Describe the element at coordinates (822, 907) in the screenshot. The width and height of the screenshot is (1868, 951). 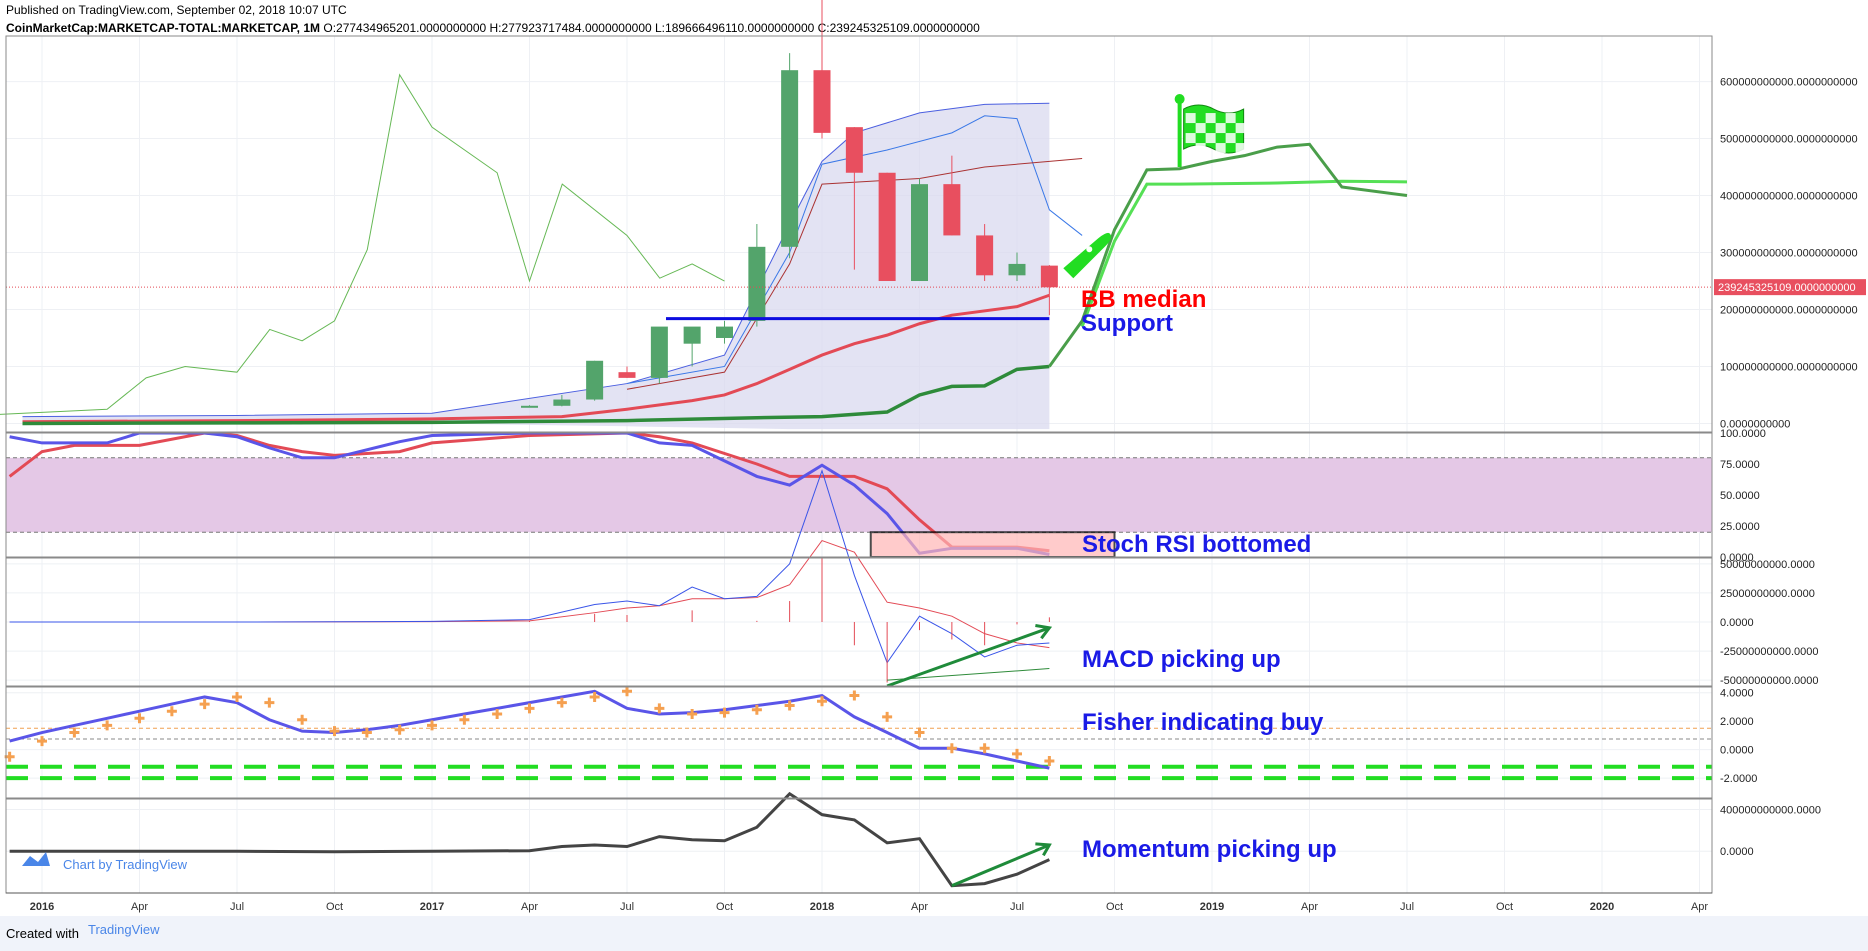
I see `x-tick-label: 2018` at that location.